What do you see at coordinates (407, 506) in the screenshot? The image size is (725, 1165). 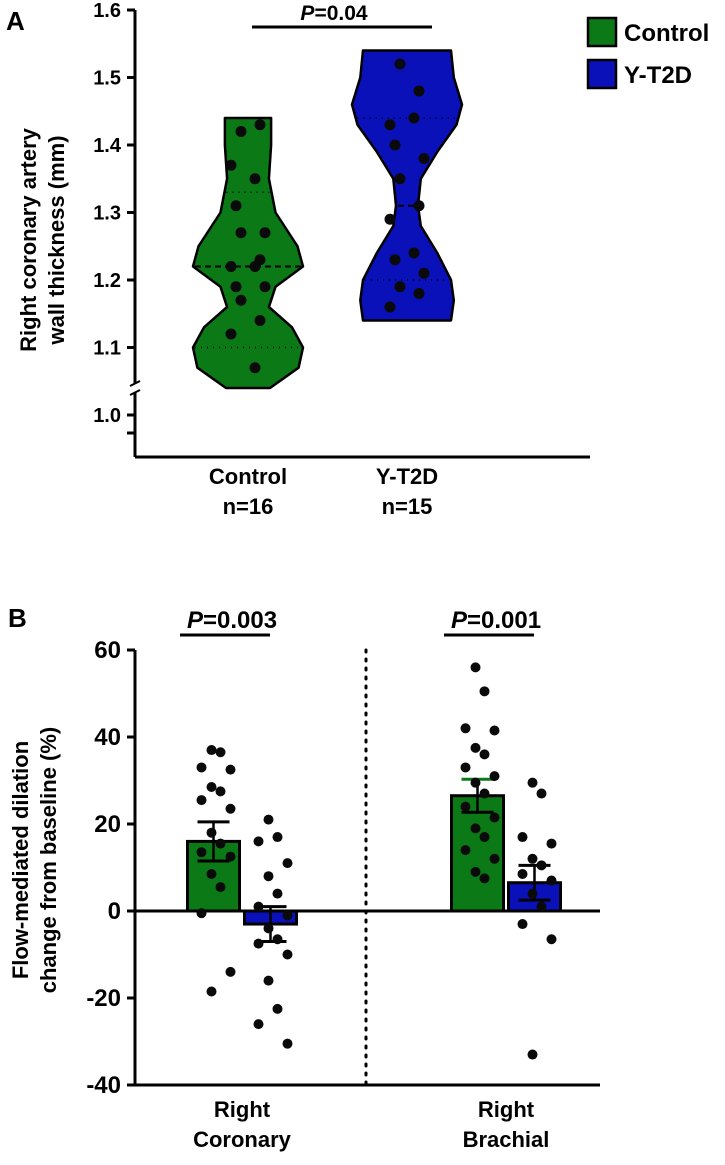 I see `panel-a-n-label-1: n=15` at bounding box center [407, 506].